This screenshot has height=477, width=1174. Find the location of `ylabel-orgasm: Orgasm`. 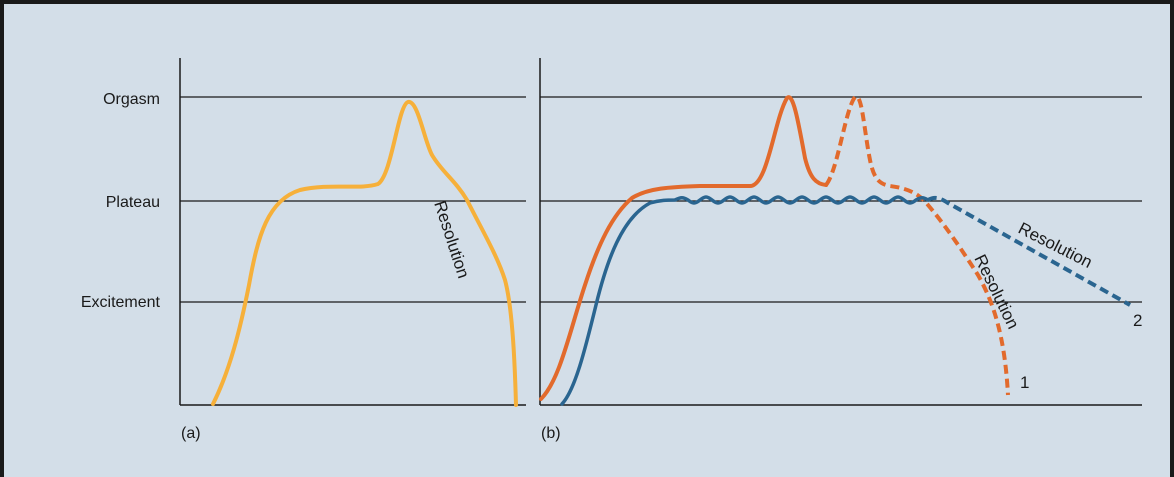

ylabel-orgasm: Orgasm is located at coordinates (131, 99).